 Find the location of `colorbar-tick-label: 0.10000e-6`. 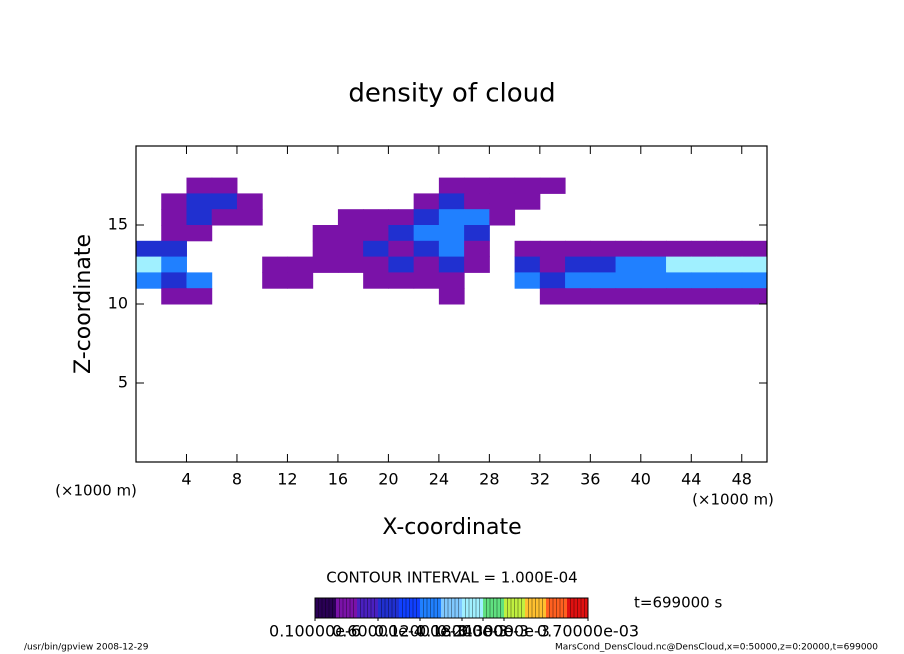

colorbar-tick-label: 0.10000e-6 is located at coordinates (315, 631).